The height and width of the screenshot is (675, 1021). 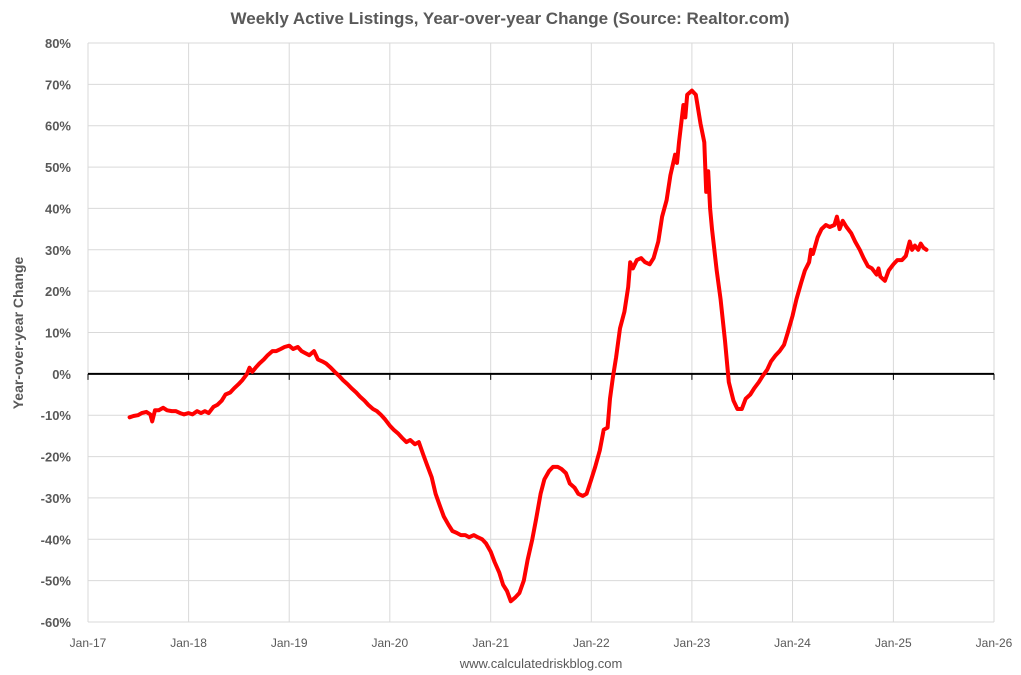 What do you see at coordinates (88, 643) in the screenshot?
I see `x-tick-label: Jan-17` at bounding box center [88, 643].